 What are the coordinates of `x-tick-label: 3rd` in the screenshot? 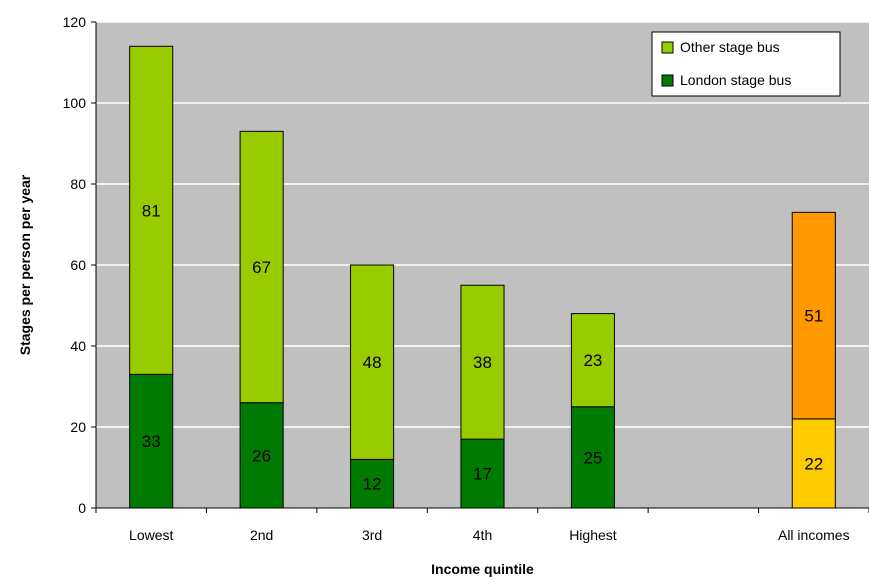 It's located at (372, 535).